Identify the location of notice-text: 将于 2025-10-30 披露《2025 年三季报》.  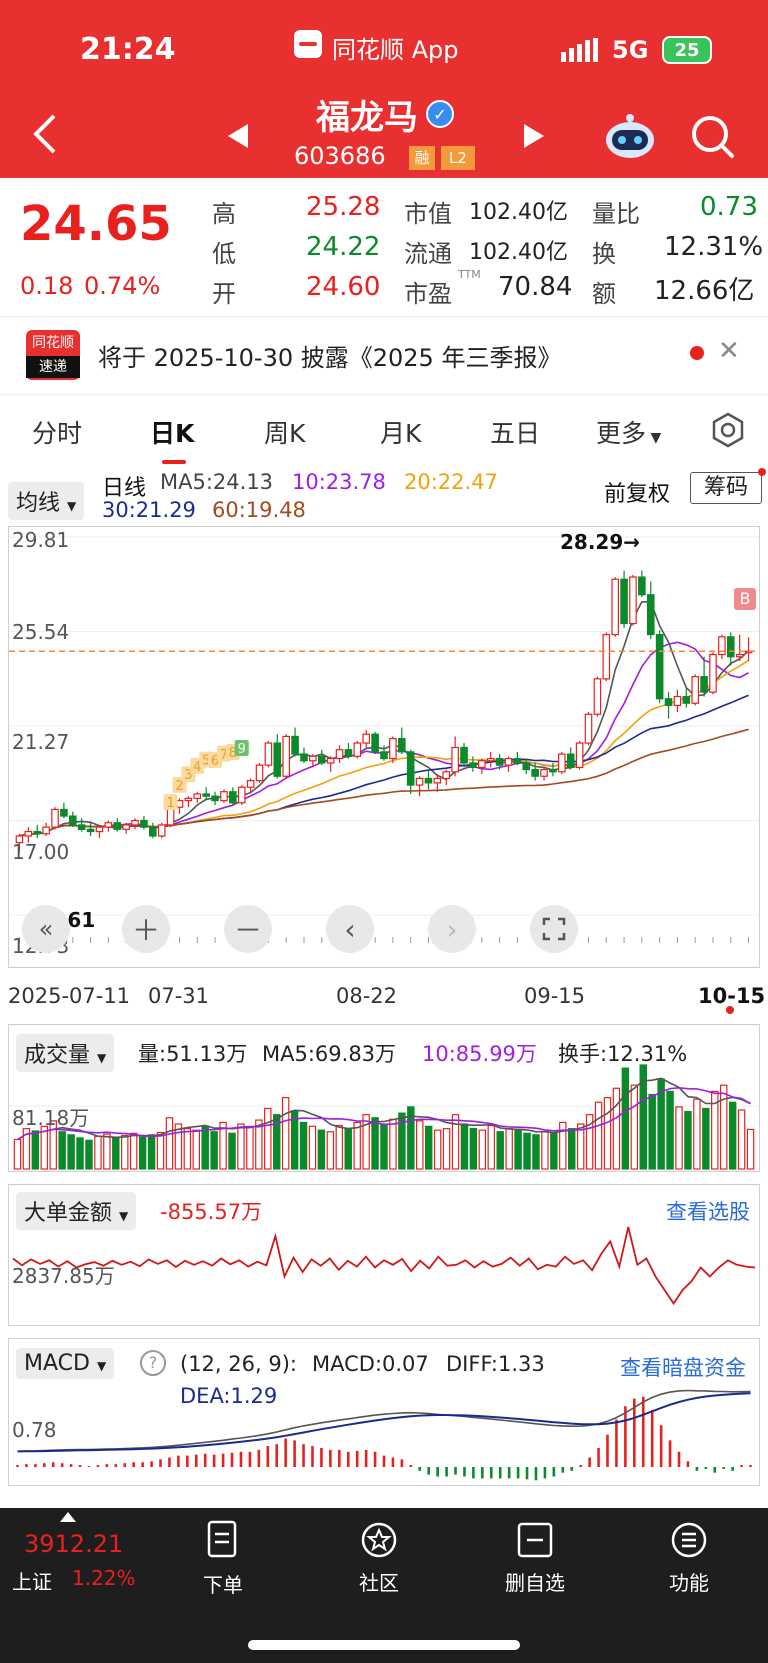
(330, 358).